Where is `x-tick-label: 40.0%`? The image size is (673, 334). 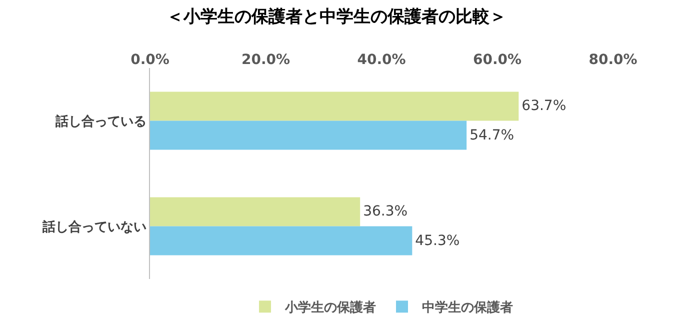
x-tick-label: 40.0% is located at coordinates (381, 60).